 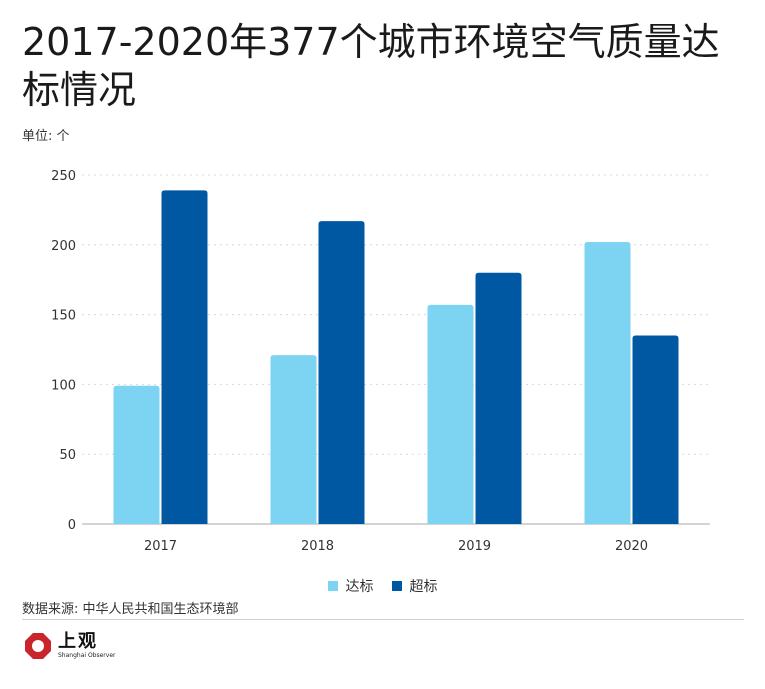 What do you see at coordinates (423, 587) in the screenshot?
I see `legend-label-exceed: 超标` at bounding box center [423, 587].